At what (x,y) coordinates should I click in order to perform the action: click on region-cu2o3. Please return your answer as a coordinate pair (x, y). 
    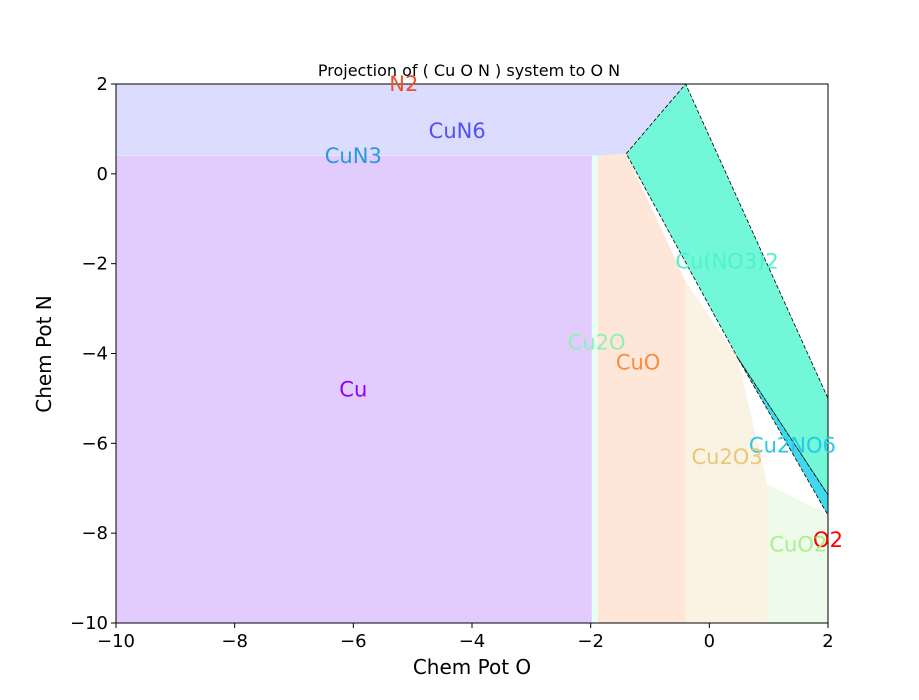
    Looking at the image, I should click on (726, 452).